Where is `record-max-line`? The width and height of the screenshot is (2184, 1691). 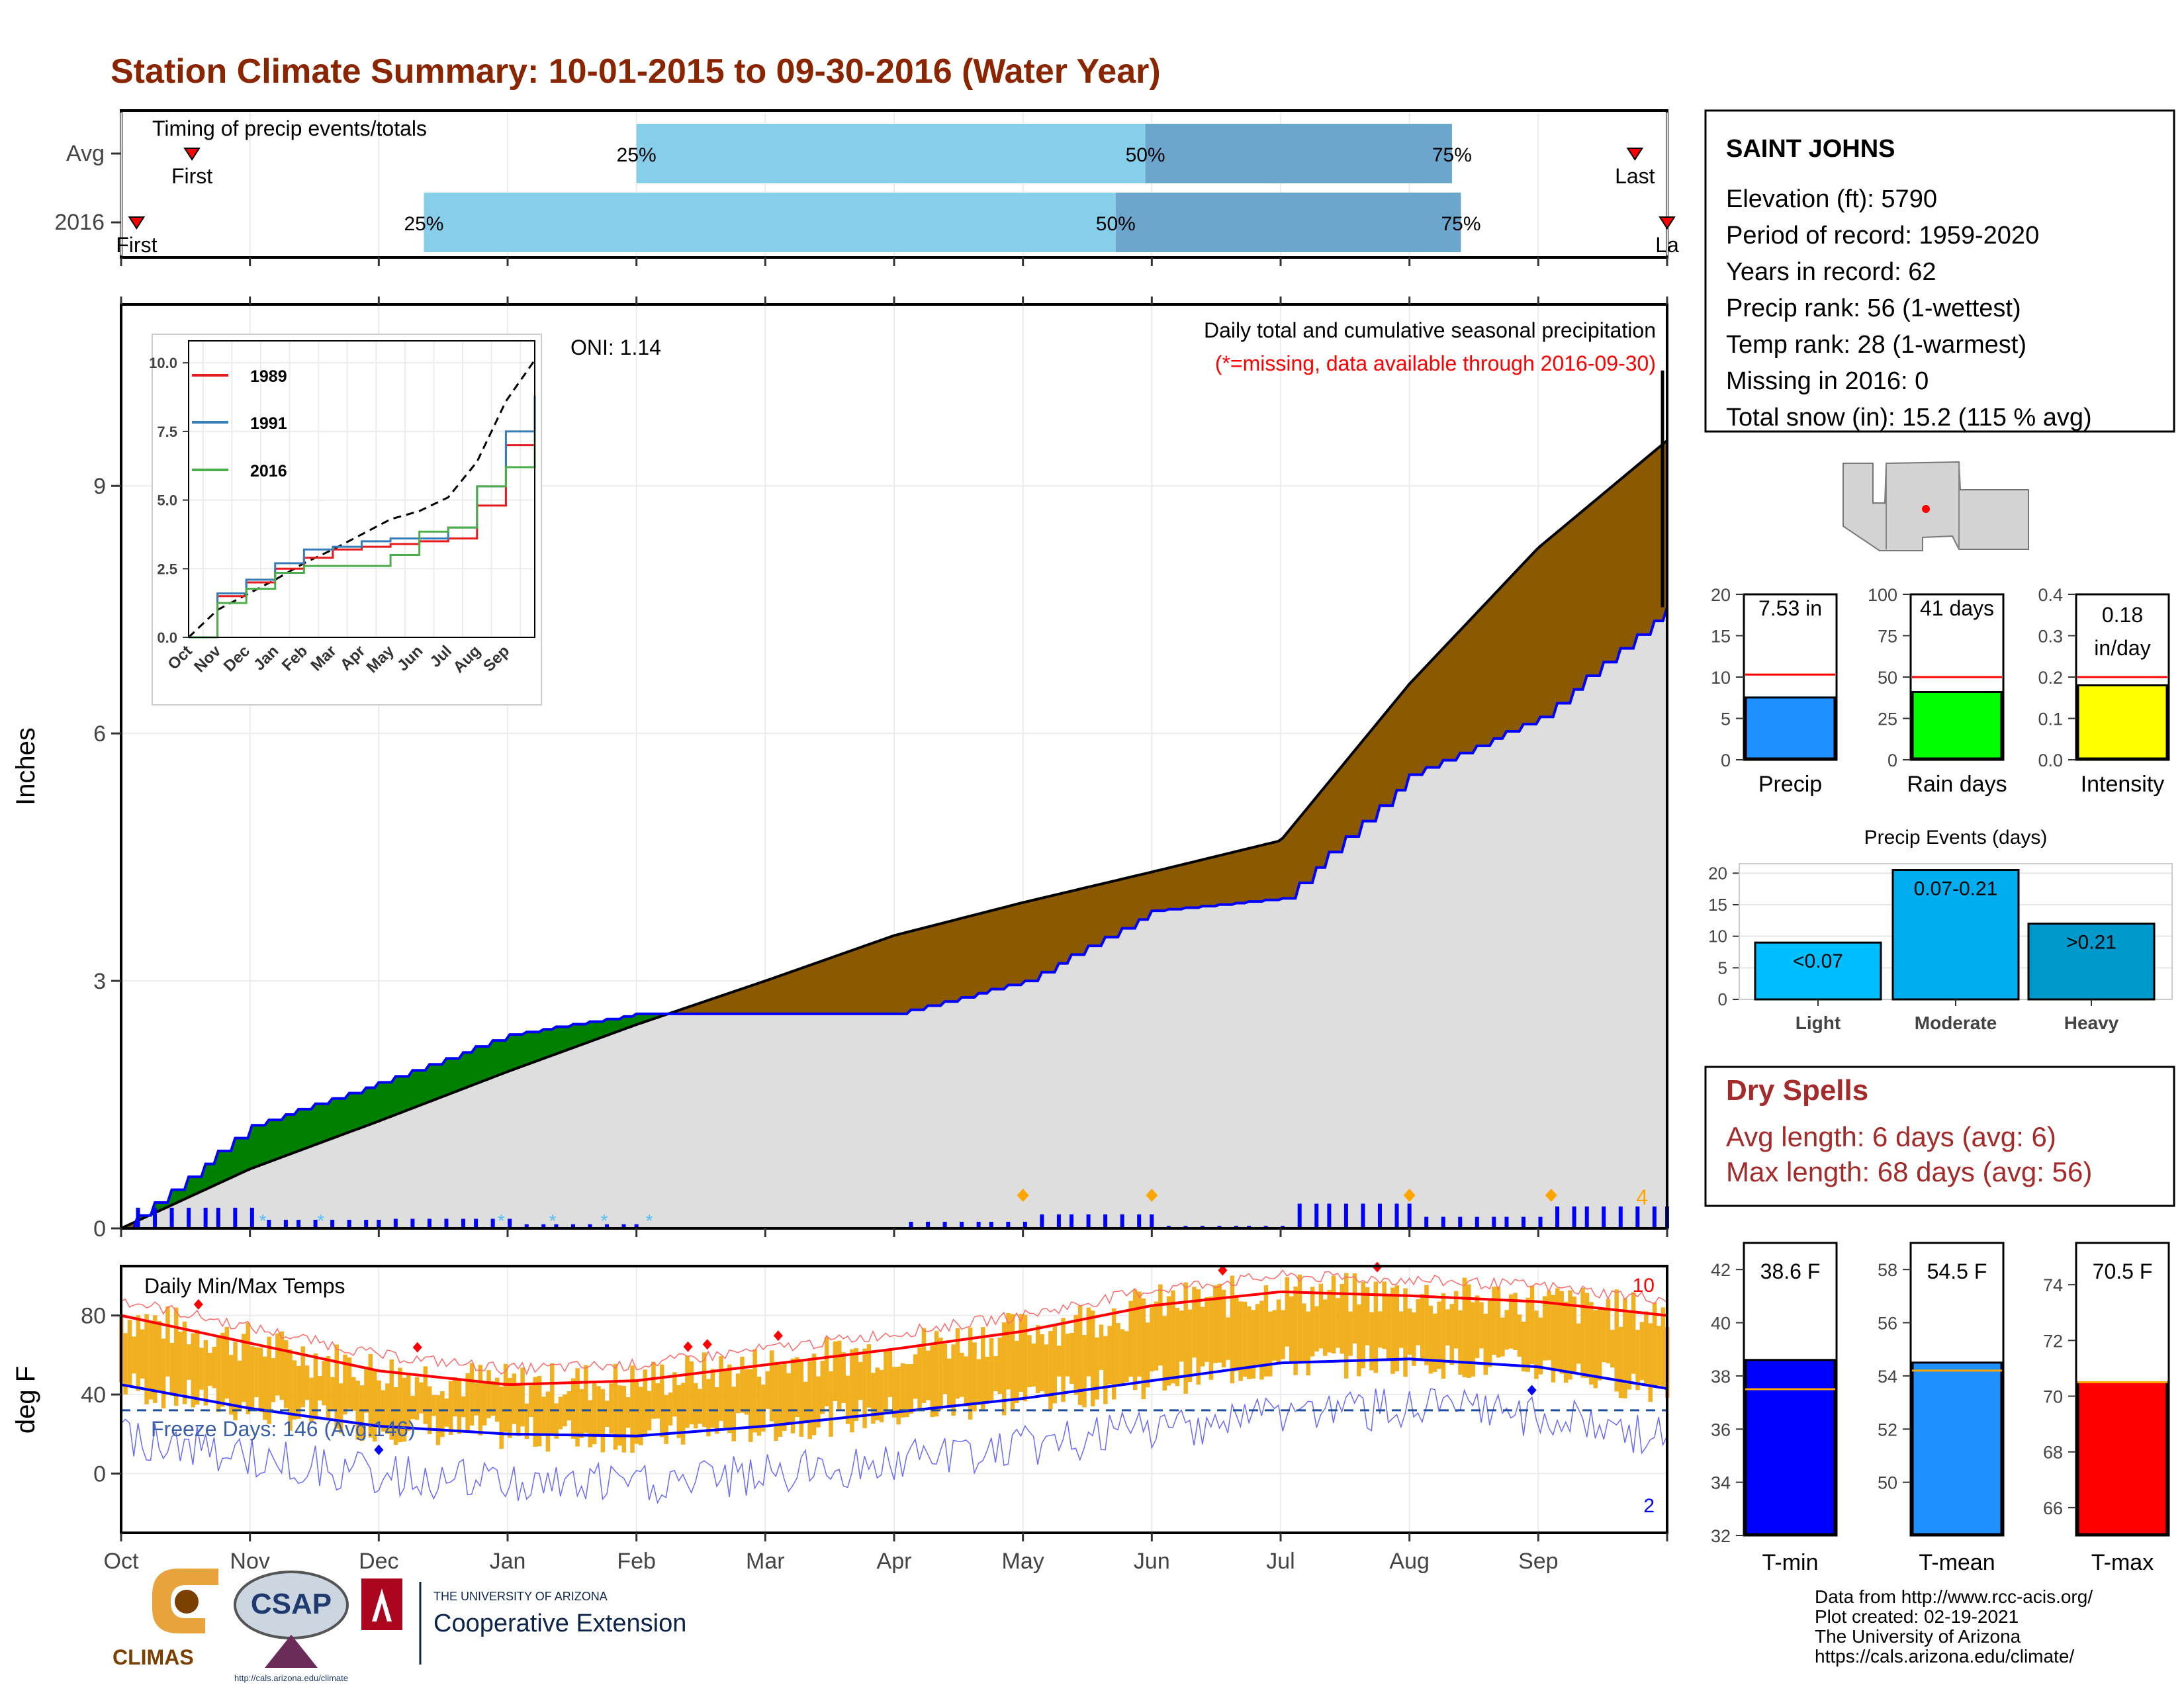 record-max-line is located at coordinates (894, 1322).